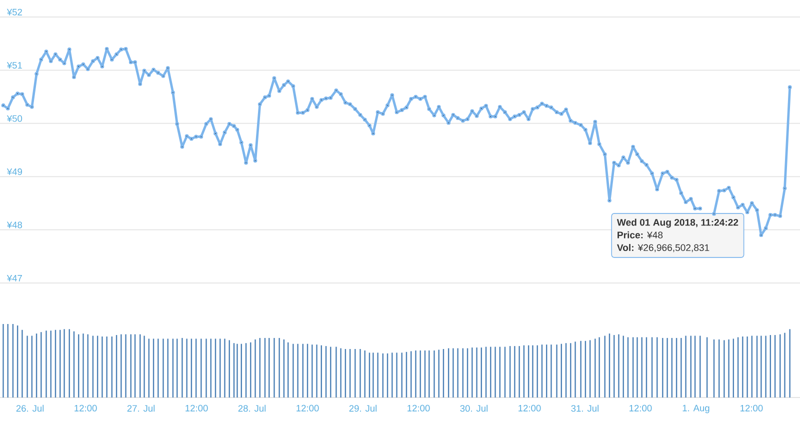  What do you see at coordinates (14, 12) in the screenshot?
I see `y-tick-label: ¥52` at bounding box center [14, 12].